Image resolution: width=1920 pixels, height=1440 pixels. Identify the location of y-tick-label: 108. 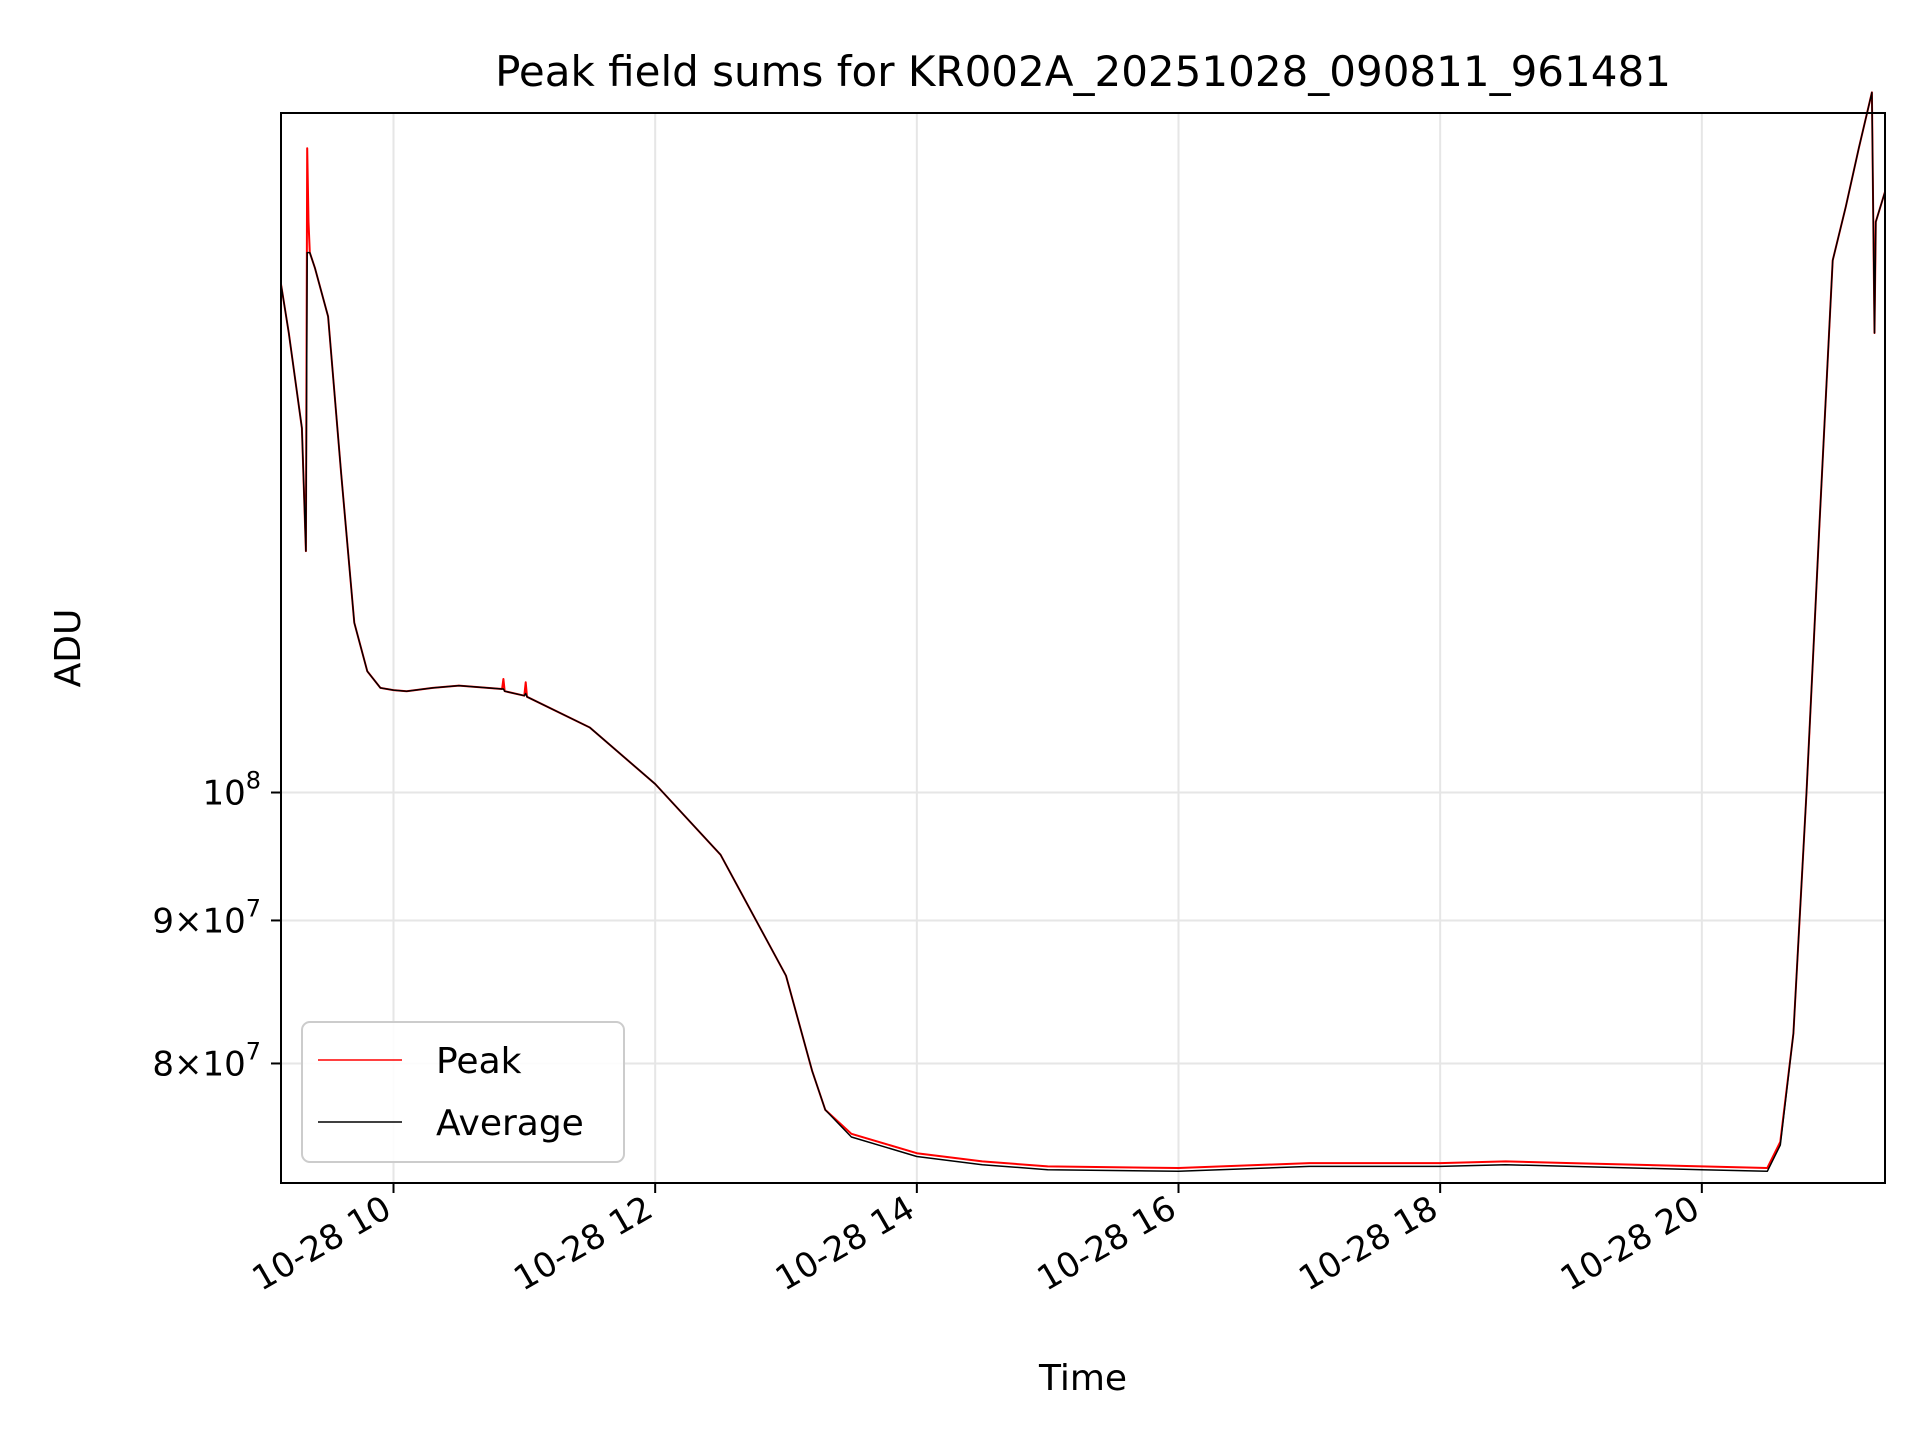
(231, 790).